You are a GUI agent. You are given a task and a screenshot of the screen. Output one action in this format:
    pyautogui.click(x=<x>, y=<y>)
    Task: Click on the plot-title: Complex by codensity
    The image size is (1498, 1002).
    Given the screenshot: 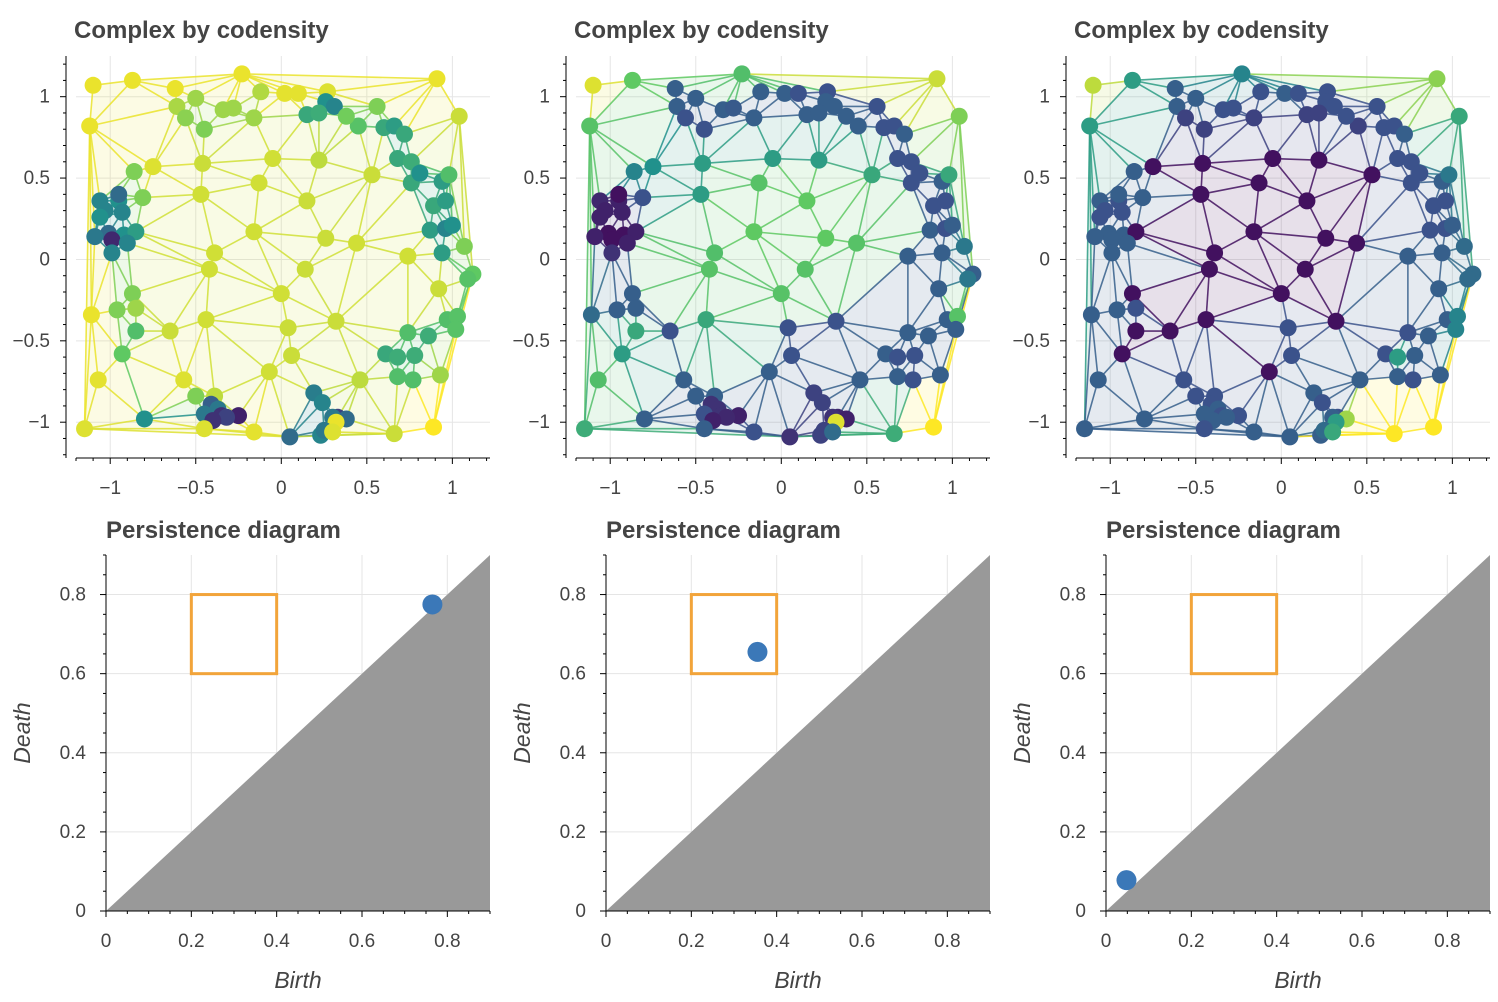 What is the action you would take?
    pyautogui.click(x=701, y=30)
    